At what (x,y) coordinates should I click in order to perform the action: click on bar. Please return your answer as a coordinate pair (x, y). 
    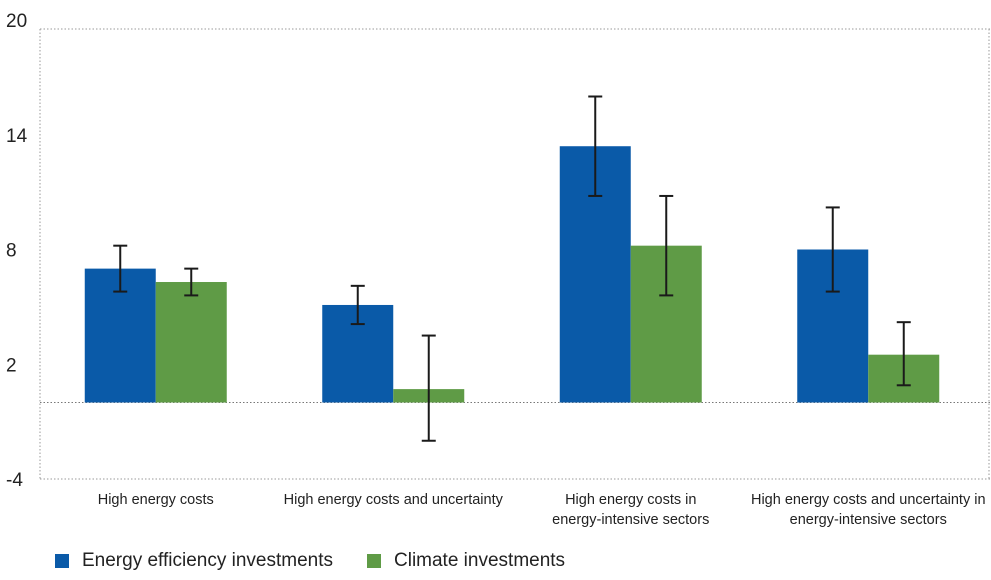
    Looking at the image, I should click on (191, 342).